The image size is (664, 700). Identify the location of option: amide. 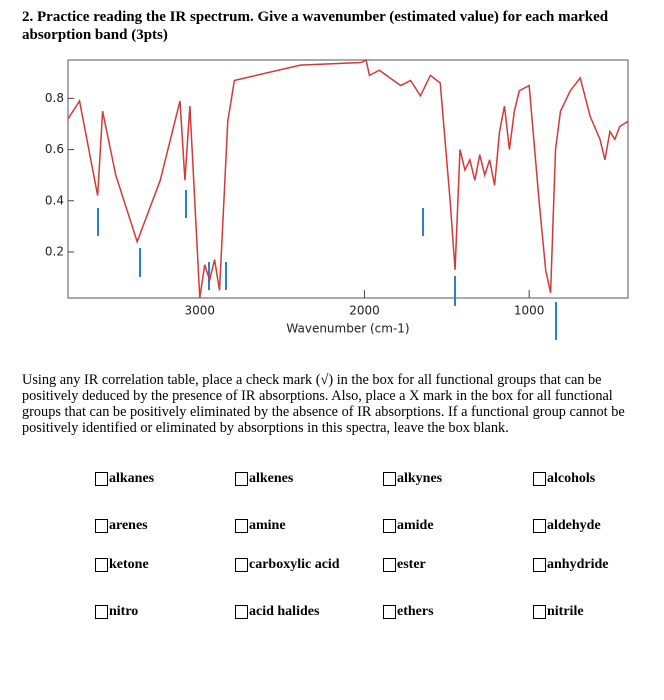
(408, 526).